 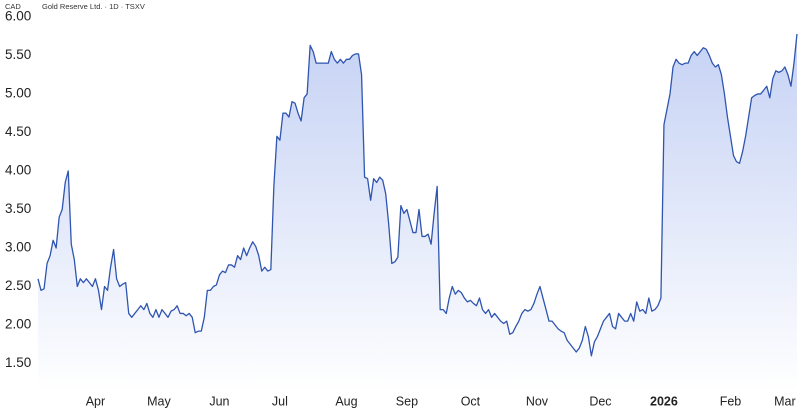 What do you see at coordinates (95, 401) in the screenshot?
I see `x-tick-label: Apr` at bounding box center [95, 401].